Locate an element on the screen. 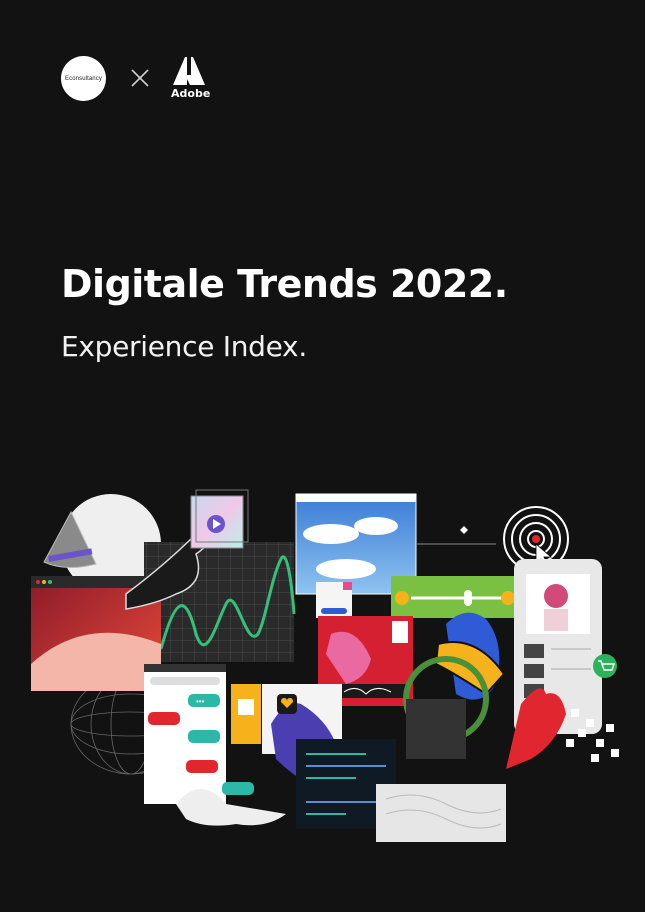 The image size is (645, 912). cart-icon is located at coordinates (605, 666).